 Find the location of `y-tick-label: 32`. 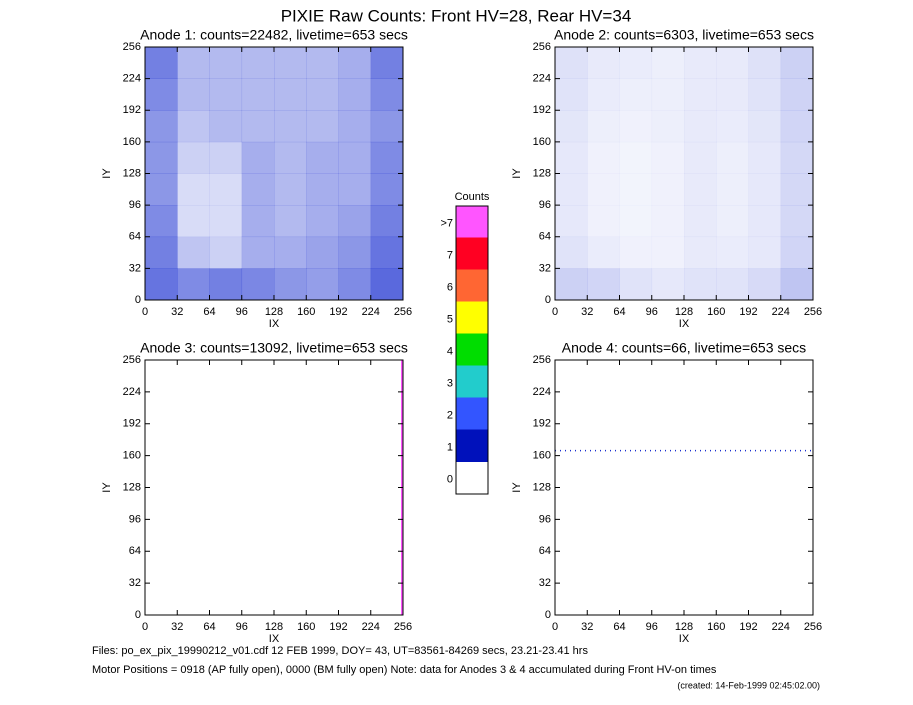

y-tick-label: 32 is located at coordinates (545, 268).